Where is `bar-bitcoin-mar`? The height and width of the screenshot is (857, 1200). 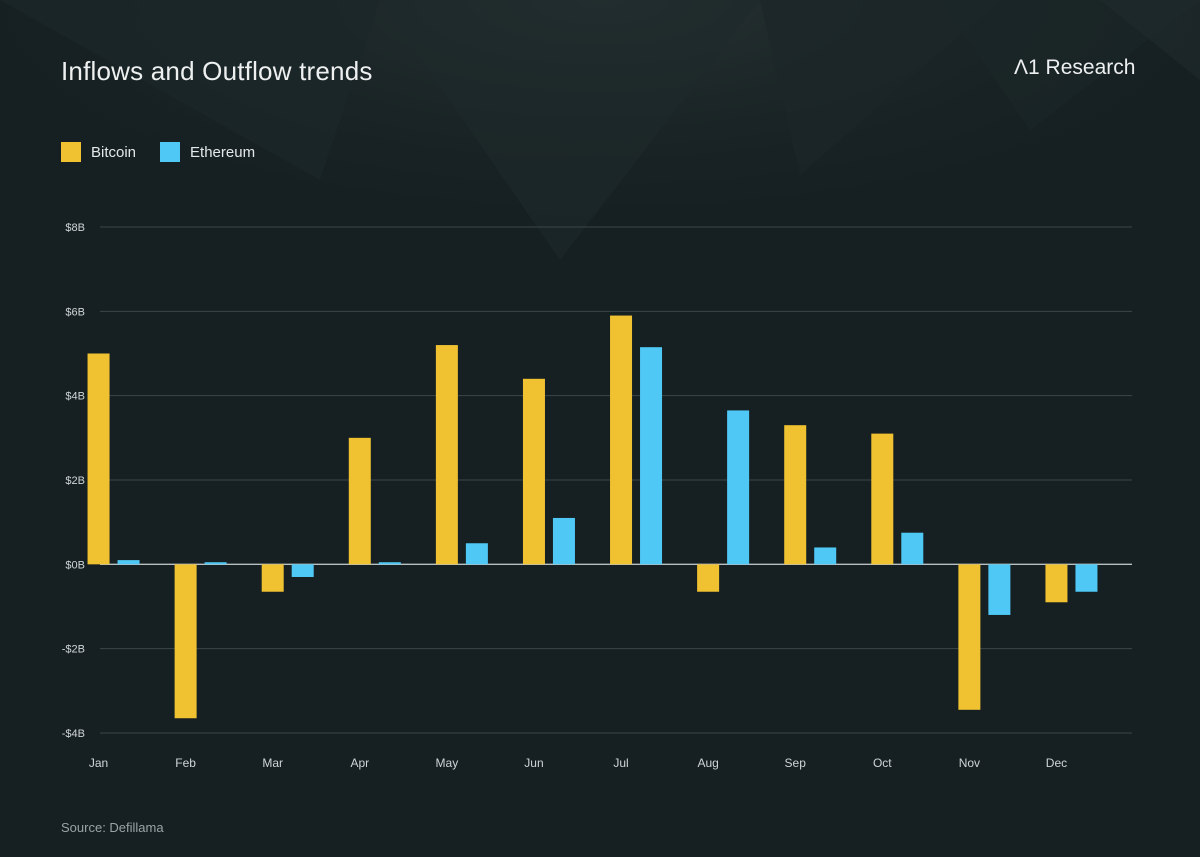
bar-bitcoin-mar is located at coordinates (272, 578).